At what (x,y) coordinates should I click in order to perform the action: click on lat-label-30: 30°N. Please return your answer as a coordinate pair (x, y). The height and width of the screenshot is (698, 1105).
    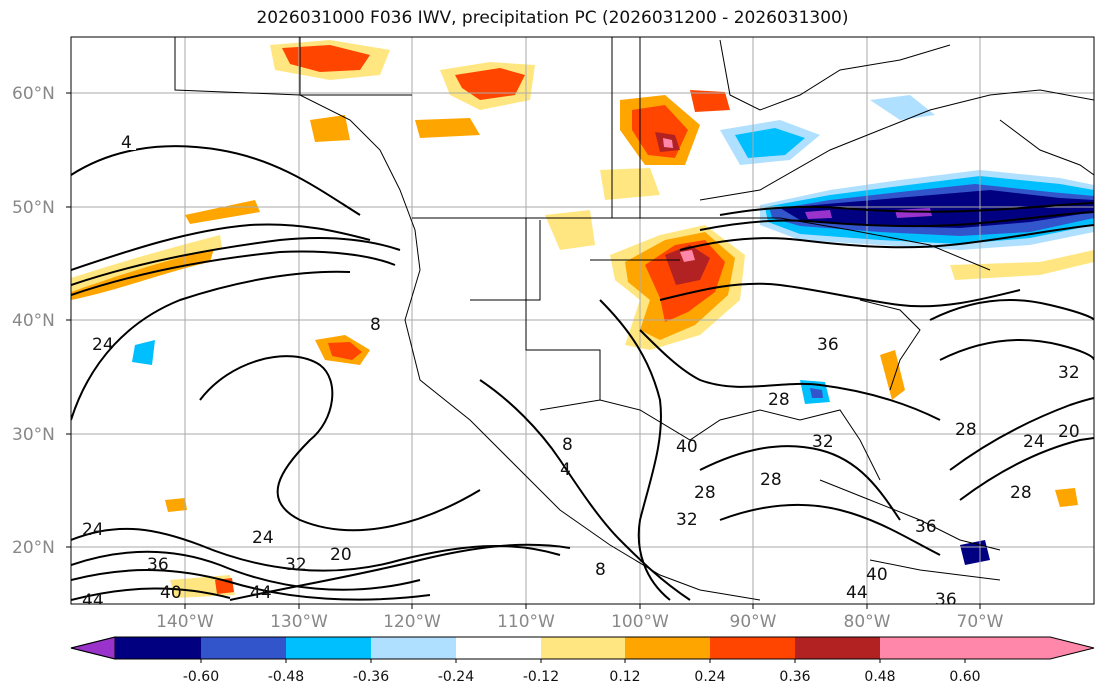
    Looking at the image, I should click on (33, 435).